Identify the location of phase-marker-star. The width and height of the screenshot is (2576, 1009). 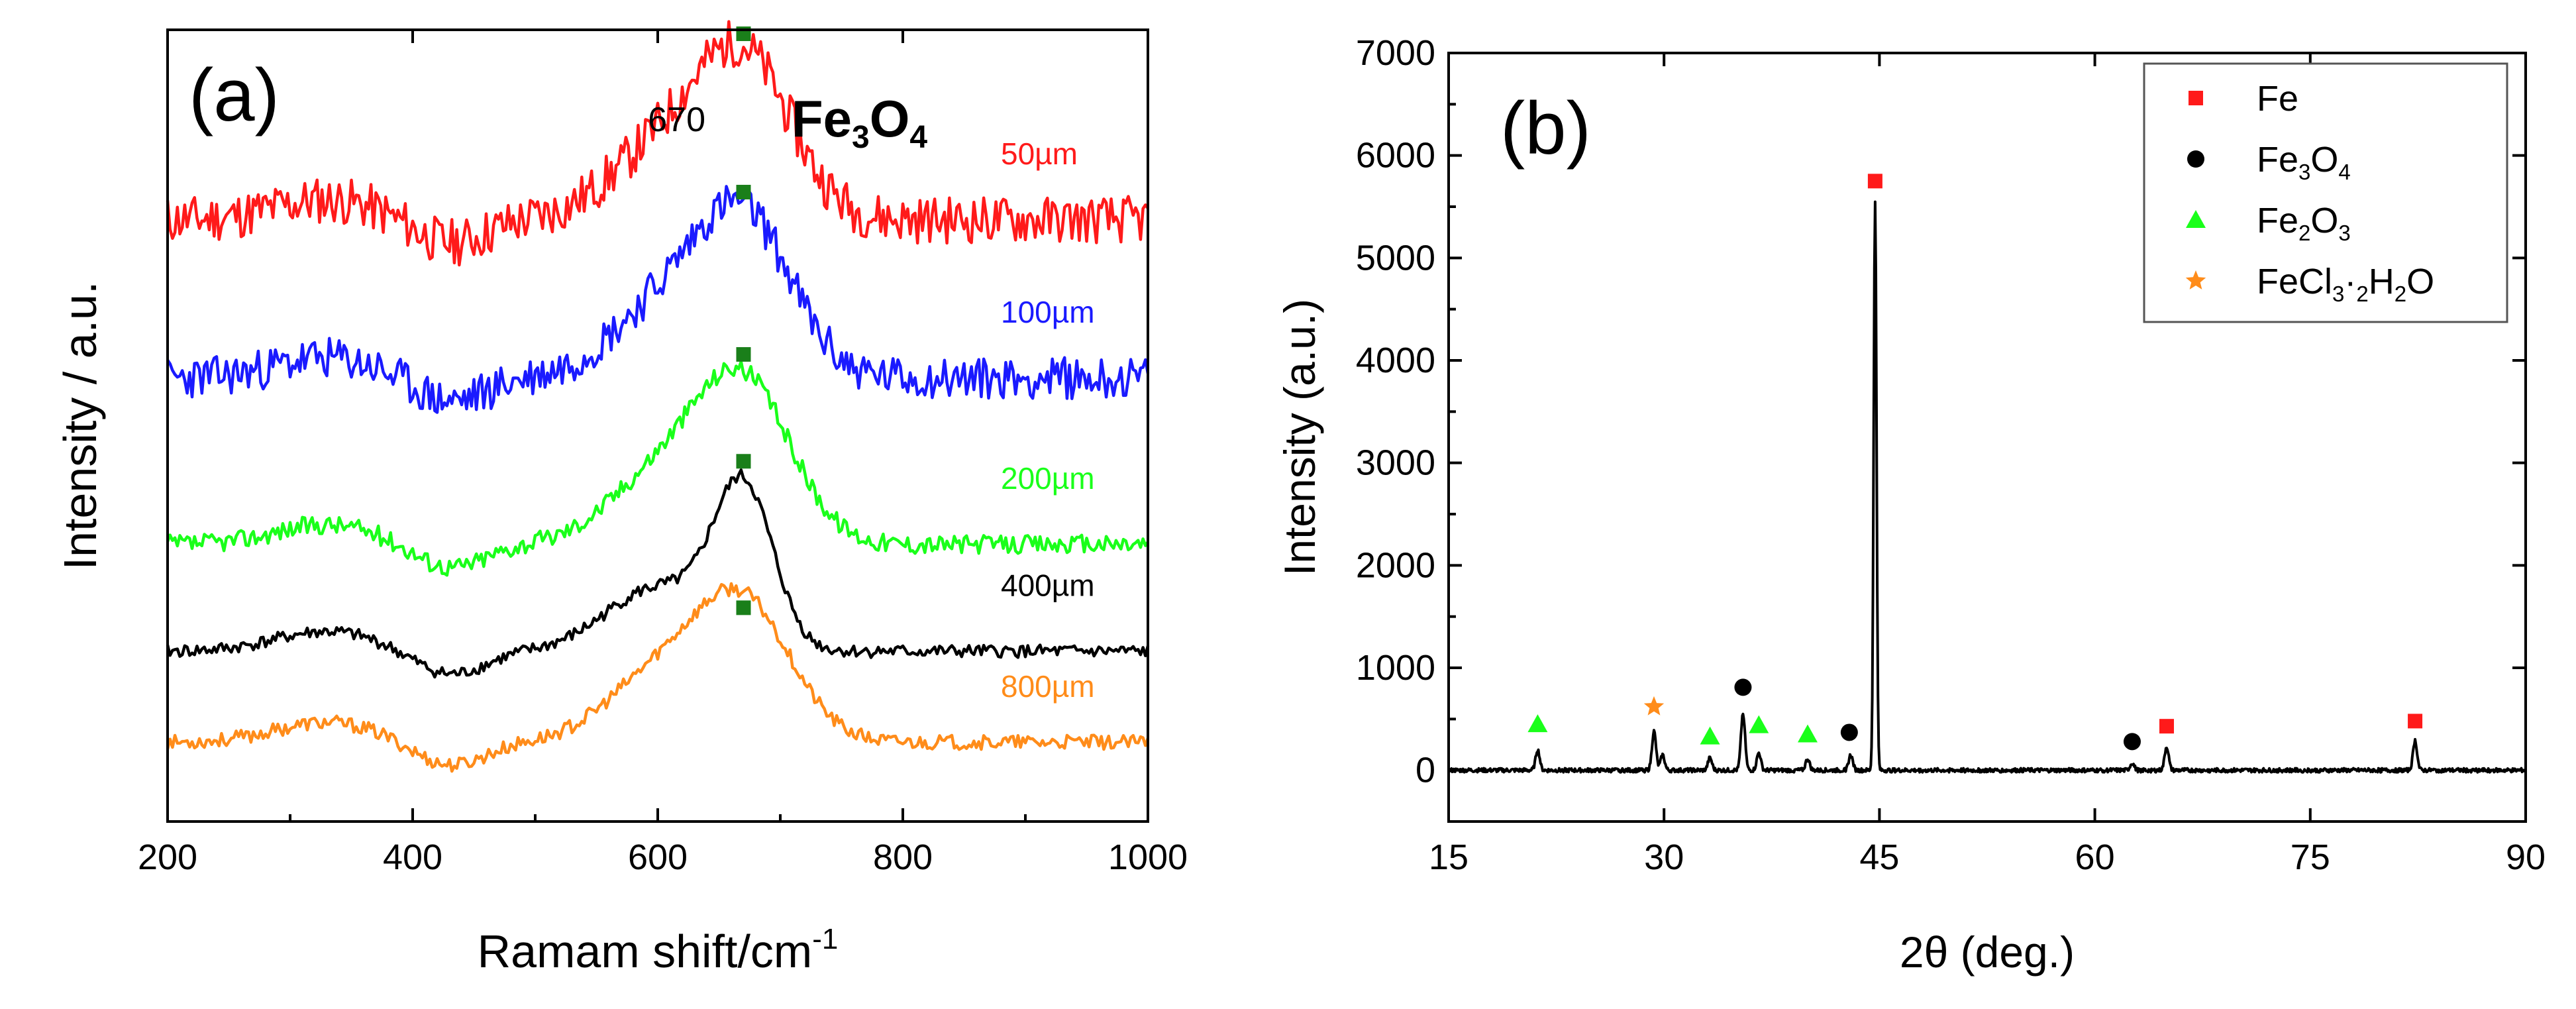
(1654, 706).